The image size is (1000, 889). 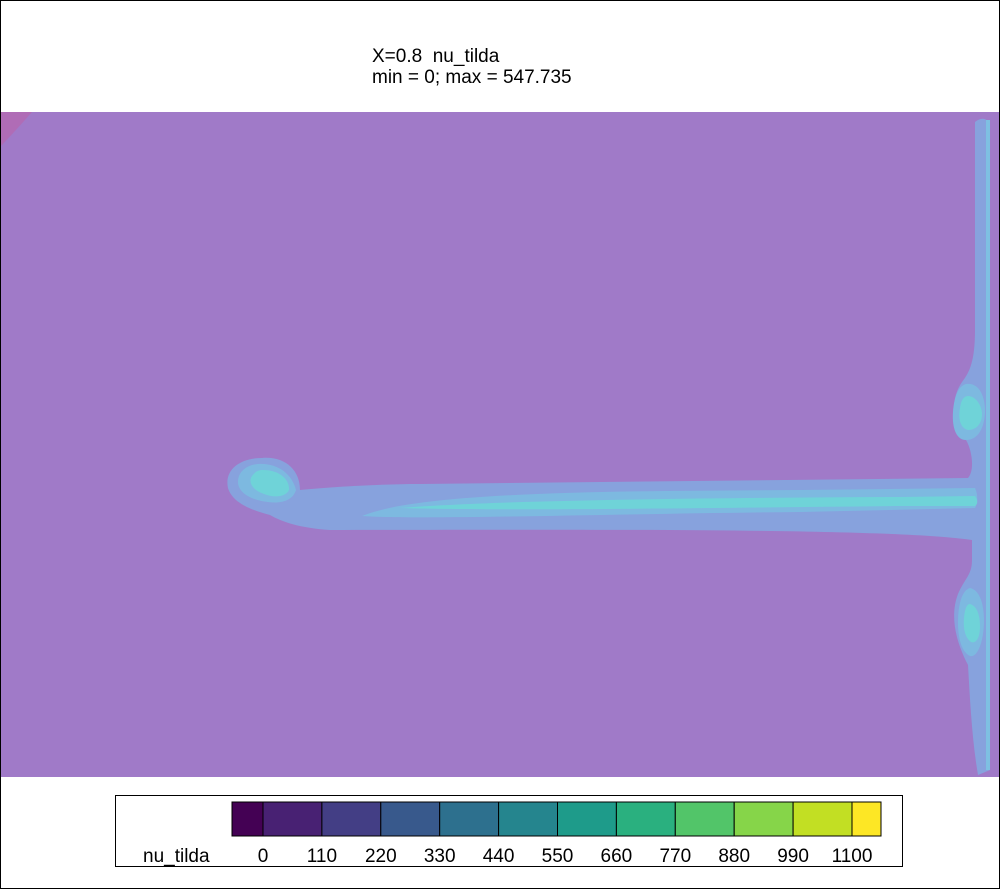 I want to click on plot-title: X=0.8 nu_tilda min = 0; max = 547.735, so click(x=472, y=67).